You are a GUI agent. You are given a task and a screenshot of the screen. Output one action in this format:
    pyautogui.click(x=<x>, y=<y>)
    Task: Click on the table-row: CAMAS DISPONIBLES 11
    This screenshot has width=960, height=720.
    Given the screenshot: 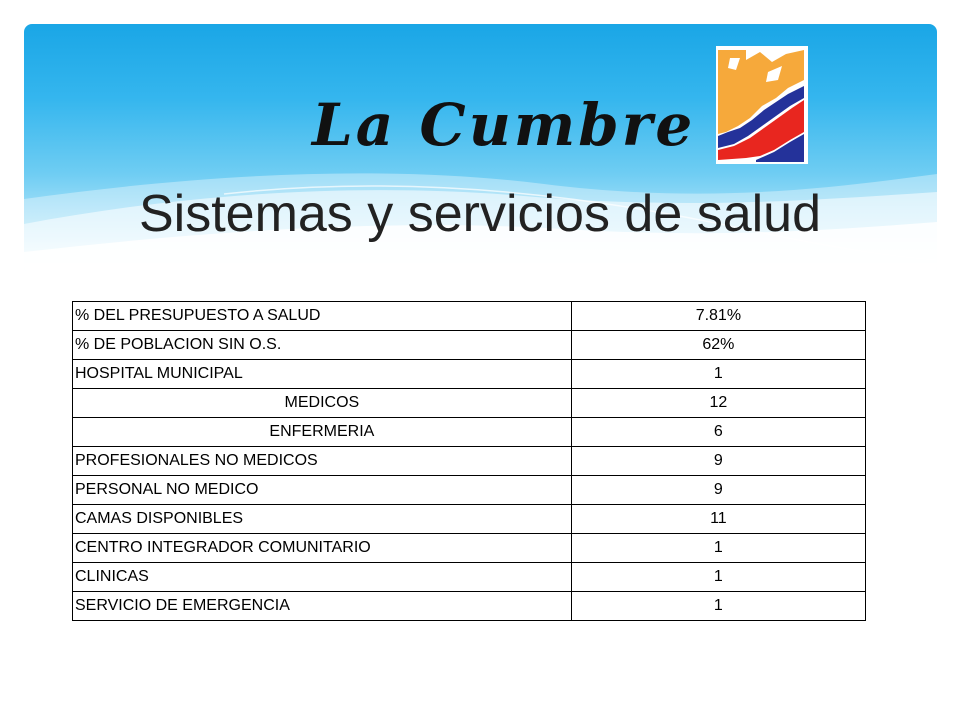 What is the action you would take?
    pyautogui.click(x=469, y=519)
    